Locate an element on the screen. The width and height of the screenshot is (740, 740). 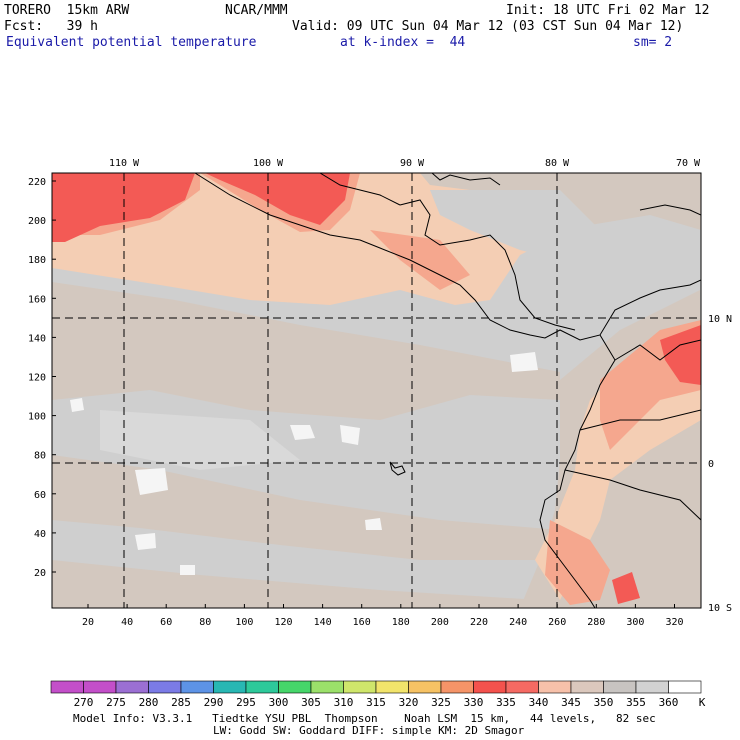
cuba-outline is located at coordinates (466, 179).